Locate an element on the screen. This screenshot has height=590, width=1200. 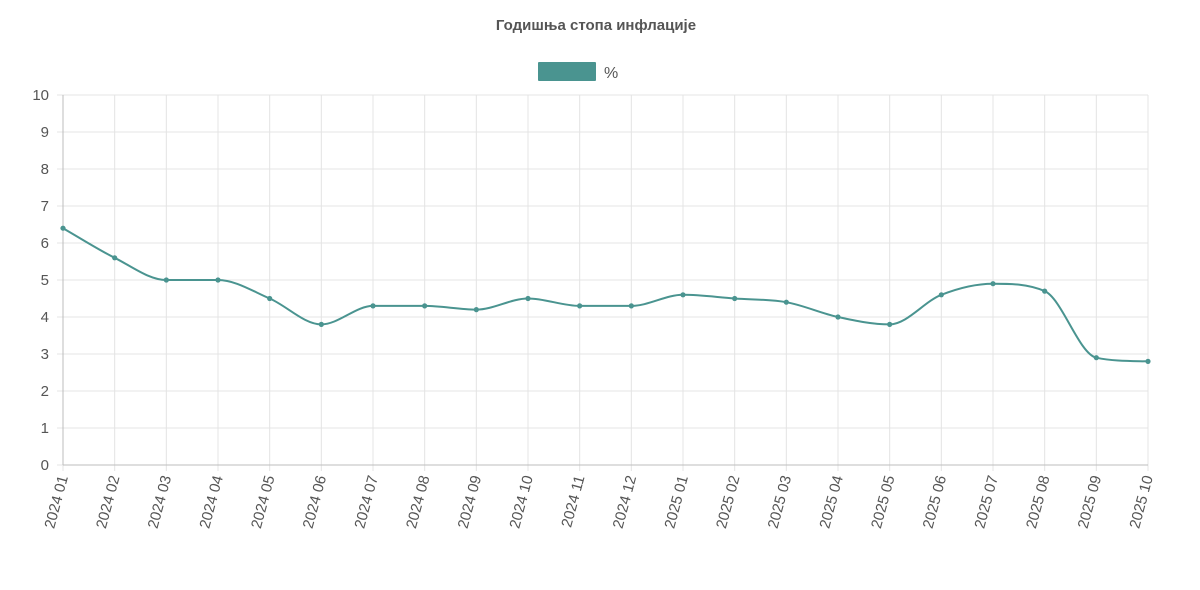
y-tick-label: 5 is located at coordinates (45, 280).